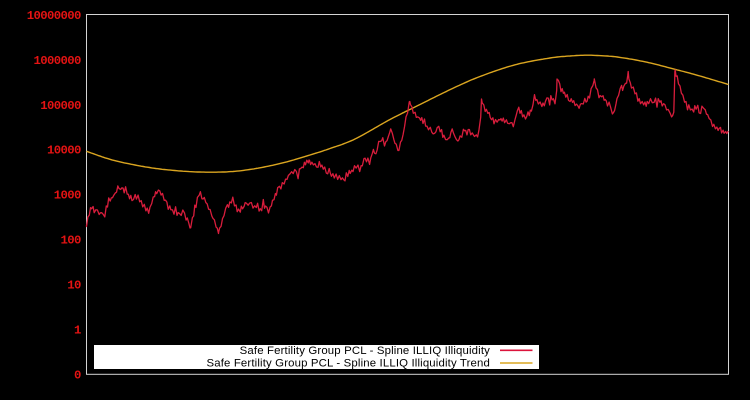 Image resolution: width=750 pixels, height=400 pixels. I want to click on svg-text: 0, so click(77, 376).